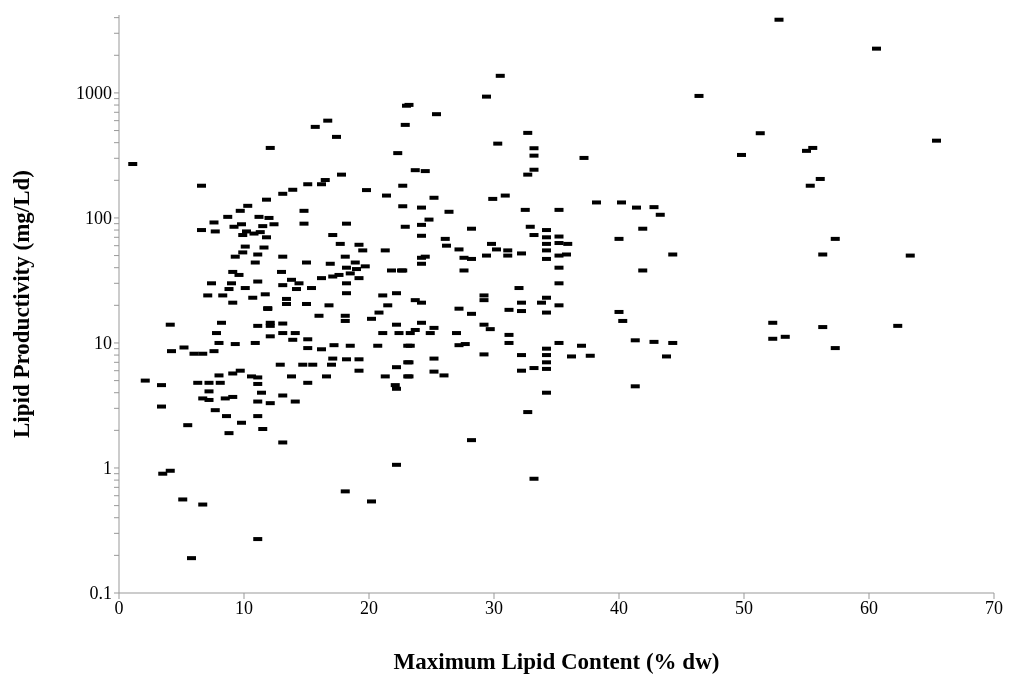 Image resolution: width=1009 pixels, height=677 pixels. Describe the element at coordinates (494, 607) in the screenshot. I see `x-tick-label: 30` at that location.